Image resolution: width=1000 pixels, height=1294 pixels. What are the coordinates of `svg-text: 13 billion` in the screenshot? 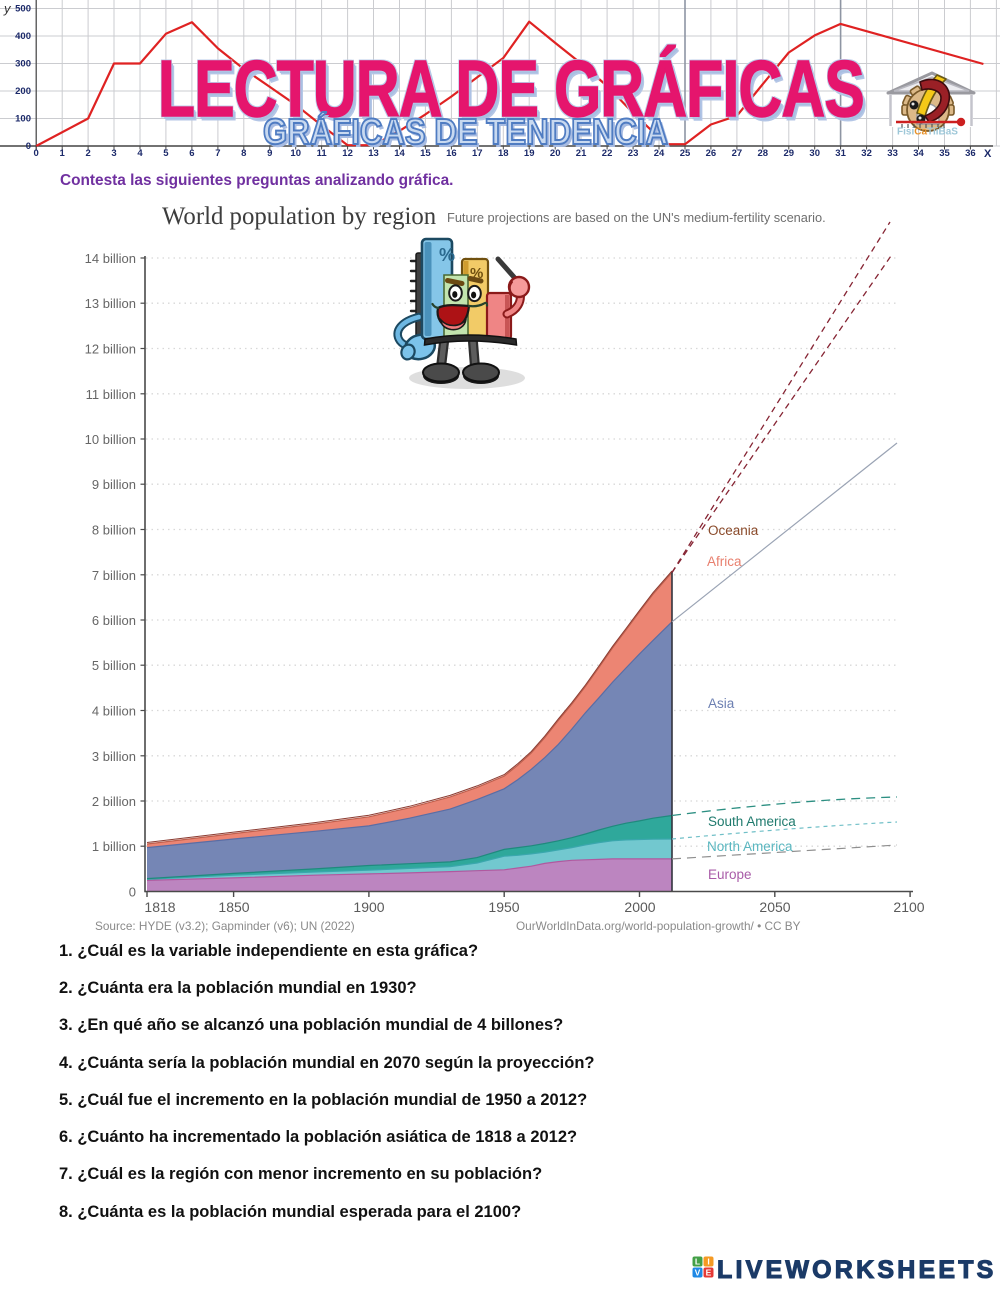 It's located at (110, 303).